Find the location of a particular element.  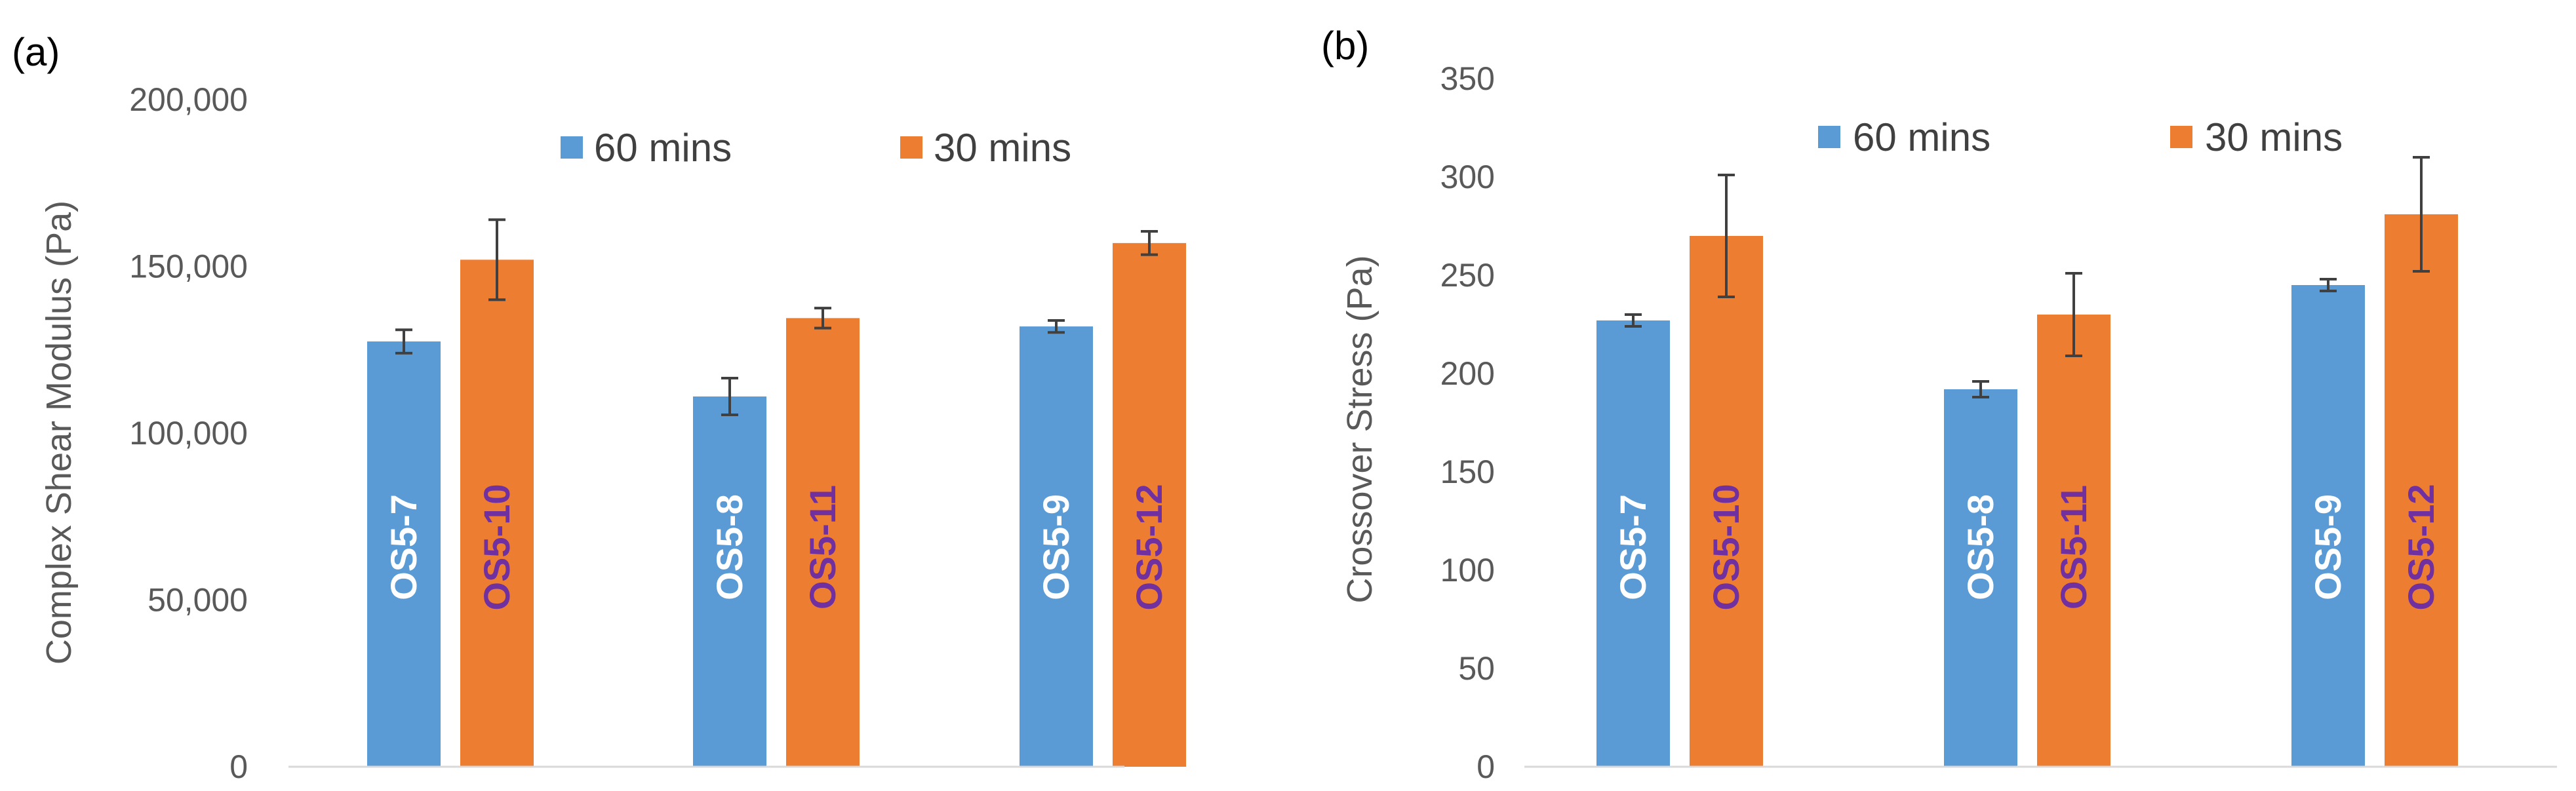

y-tick-label: 100,000 is located at coordinates (188, 433).